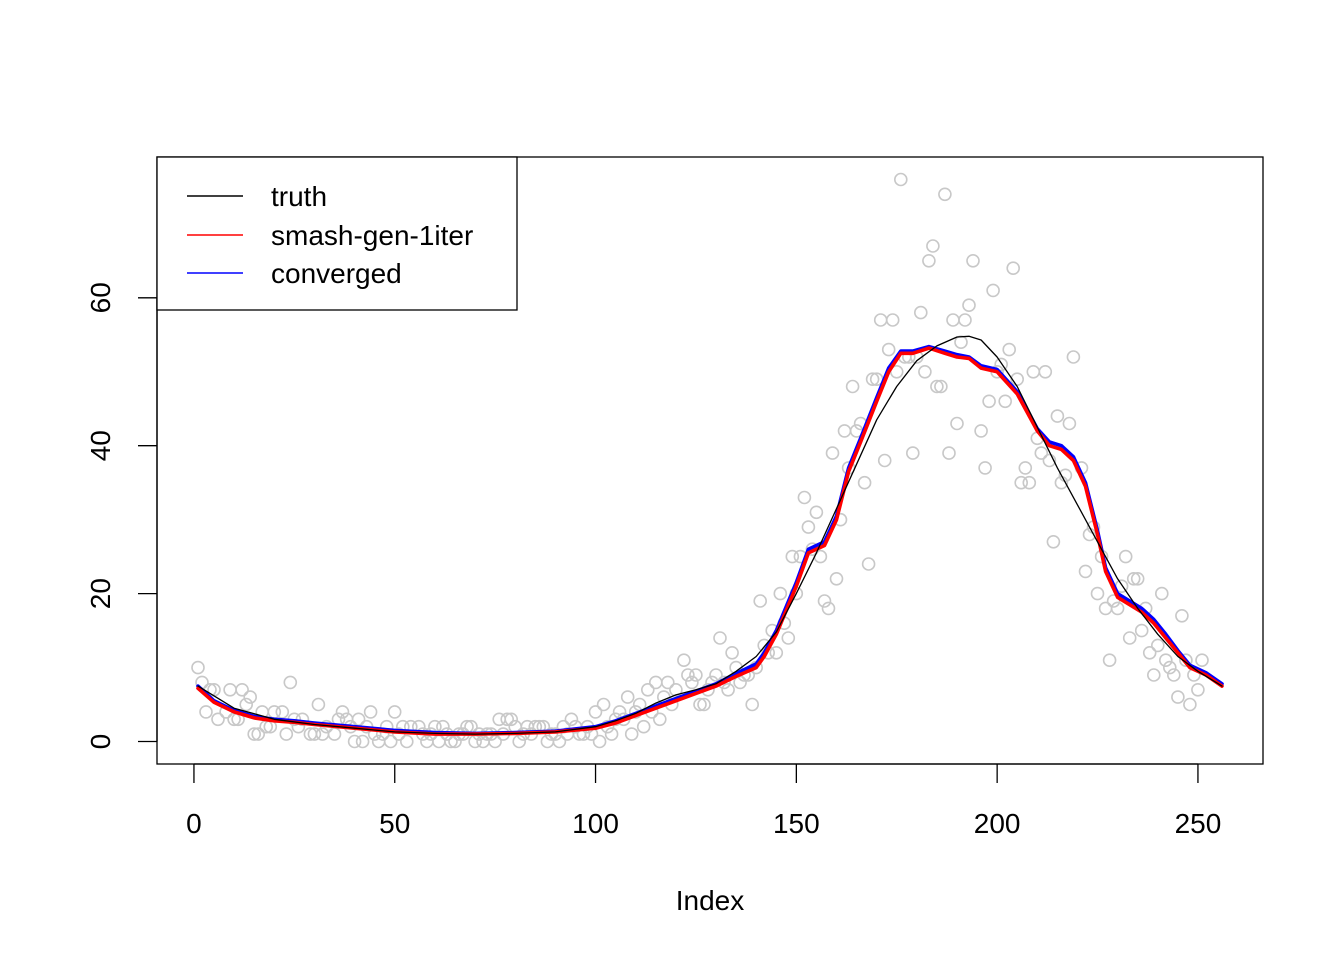 The width and height of the screenshot is (1344, 960). Describe the element at coordinates (595, 823) in the screenshot. I see `x-tick-label: 100` at that location.